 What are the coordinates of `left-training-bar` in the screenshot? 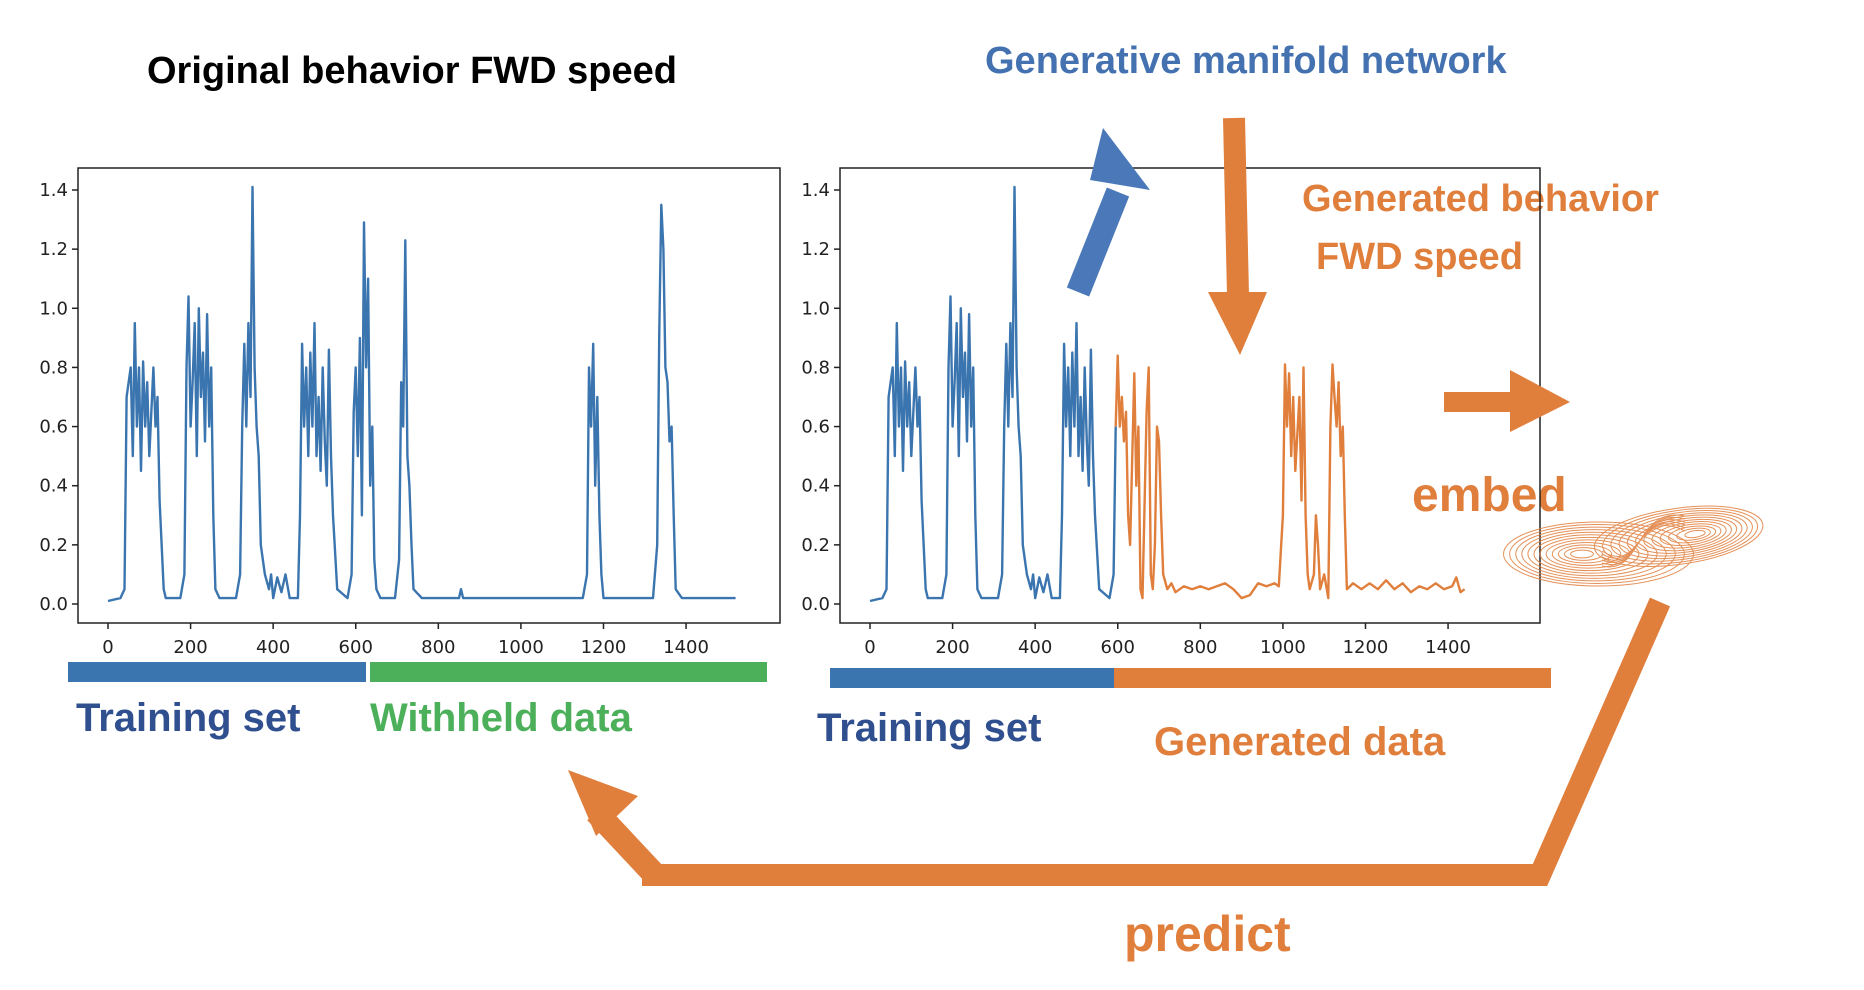 It's located at (217, 672).